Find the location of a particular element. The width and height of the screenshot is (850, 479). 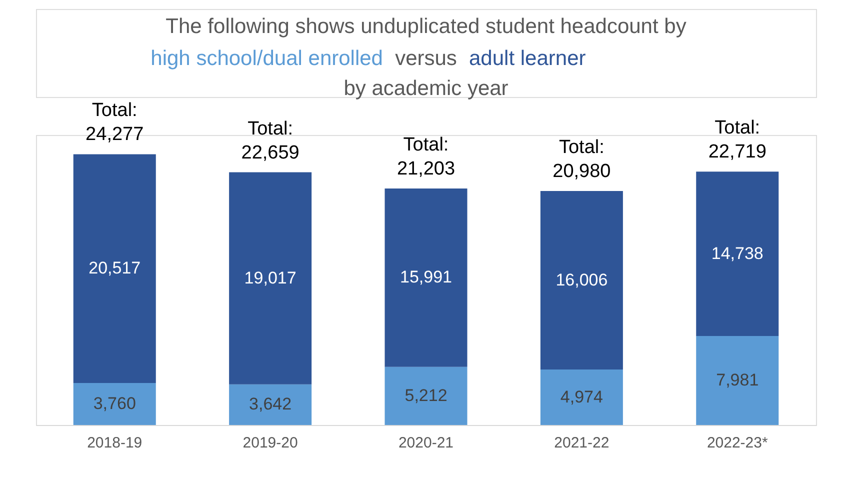

data-label: 15,991 is located at coordinates (426, 277).